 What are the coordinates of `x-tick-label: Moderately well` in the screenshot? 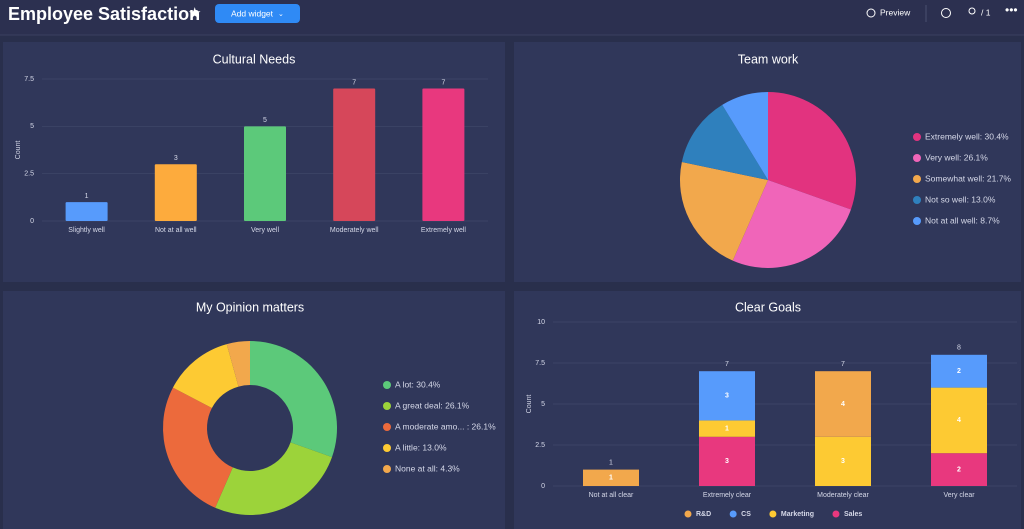 It's located at (354, 230).